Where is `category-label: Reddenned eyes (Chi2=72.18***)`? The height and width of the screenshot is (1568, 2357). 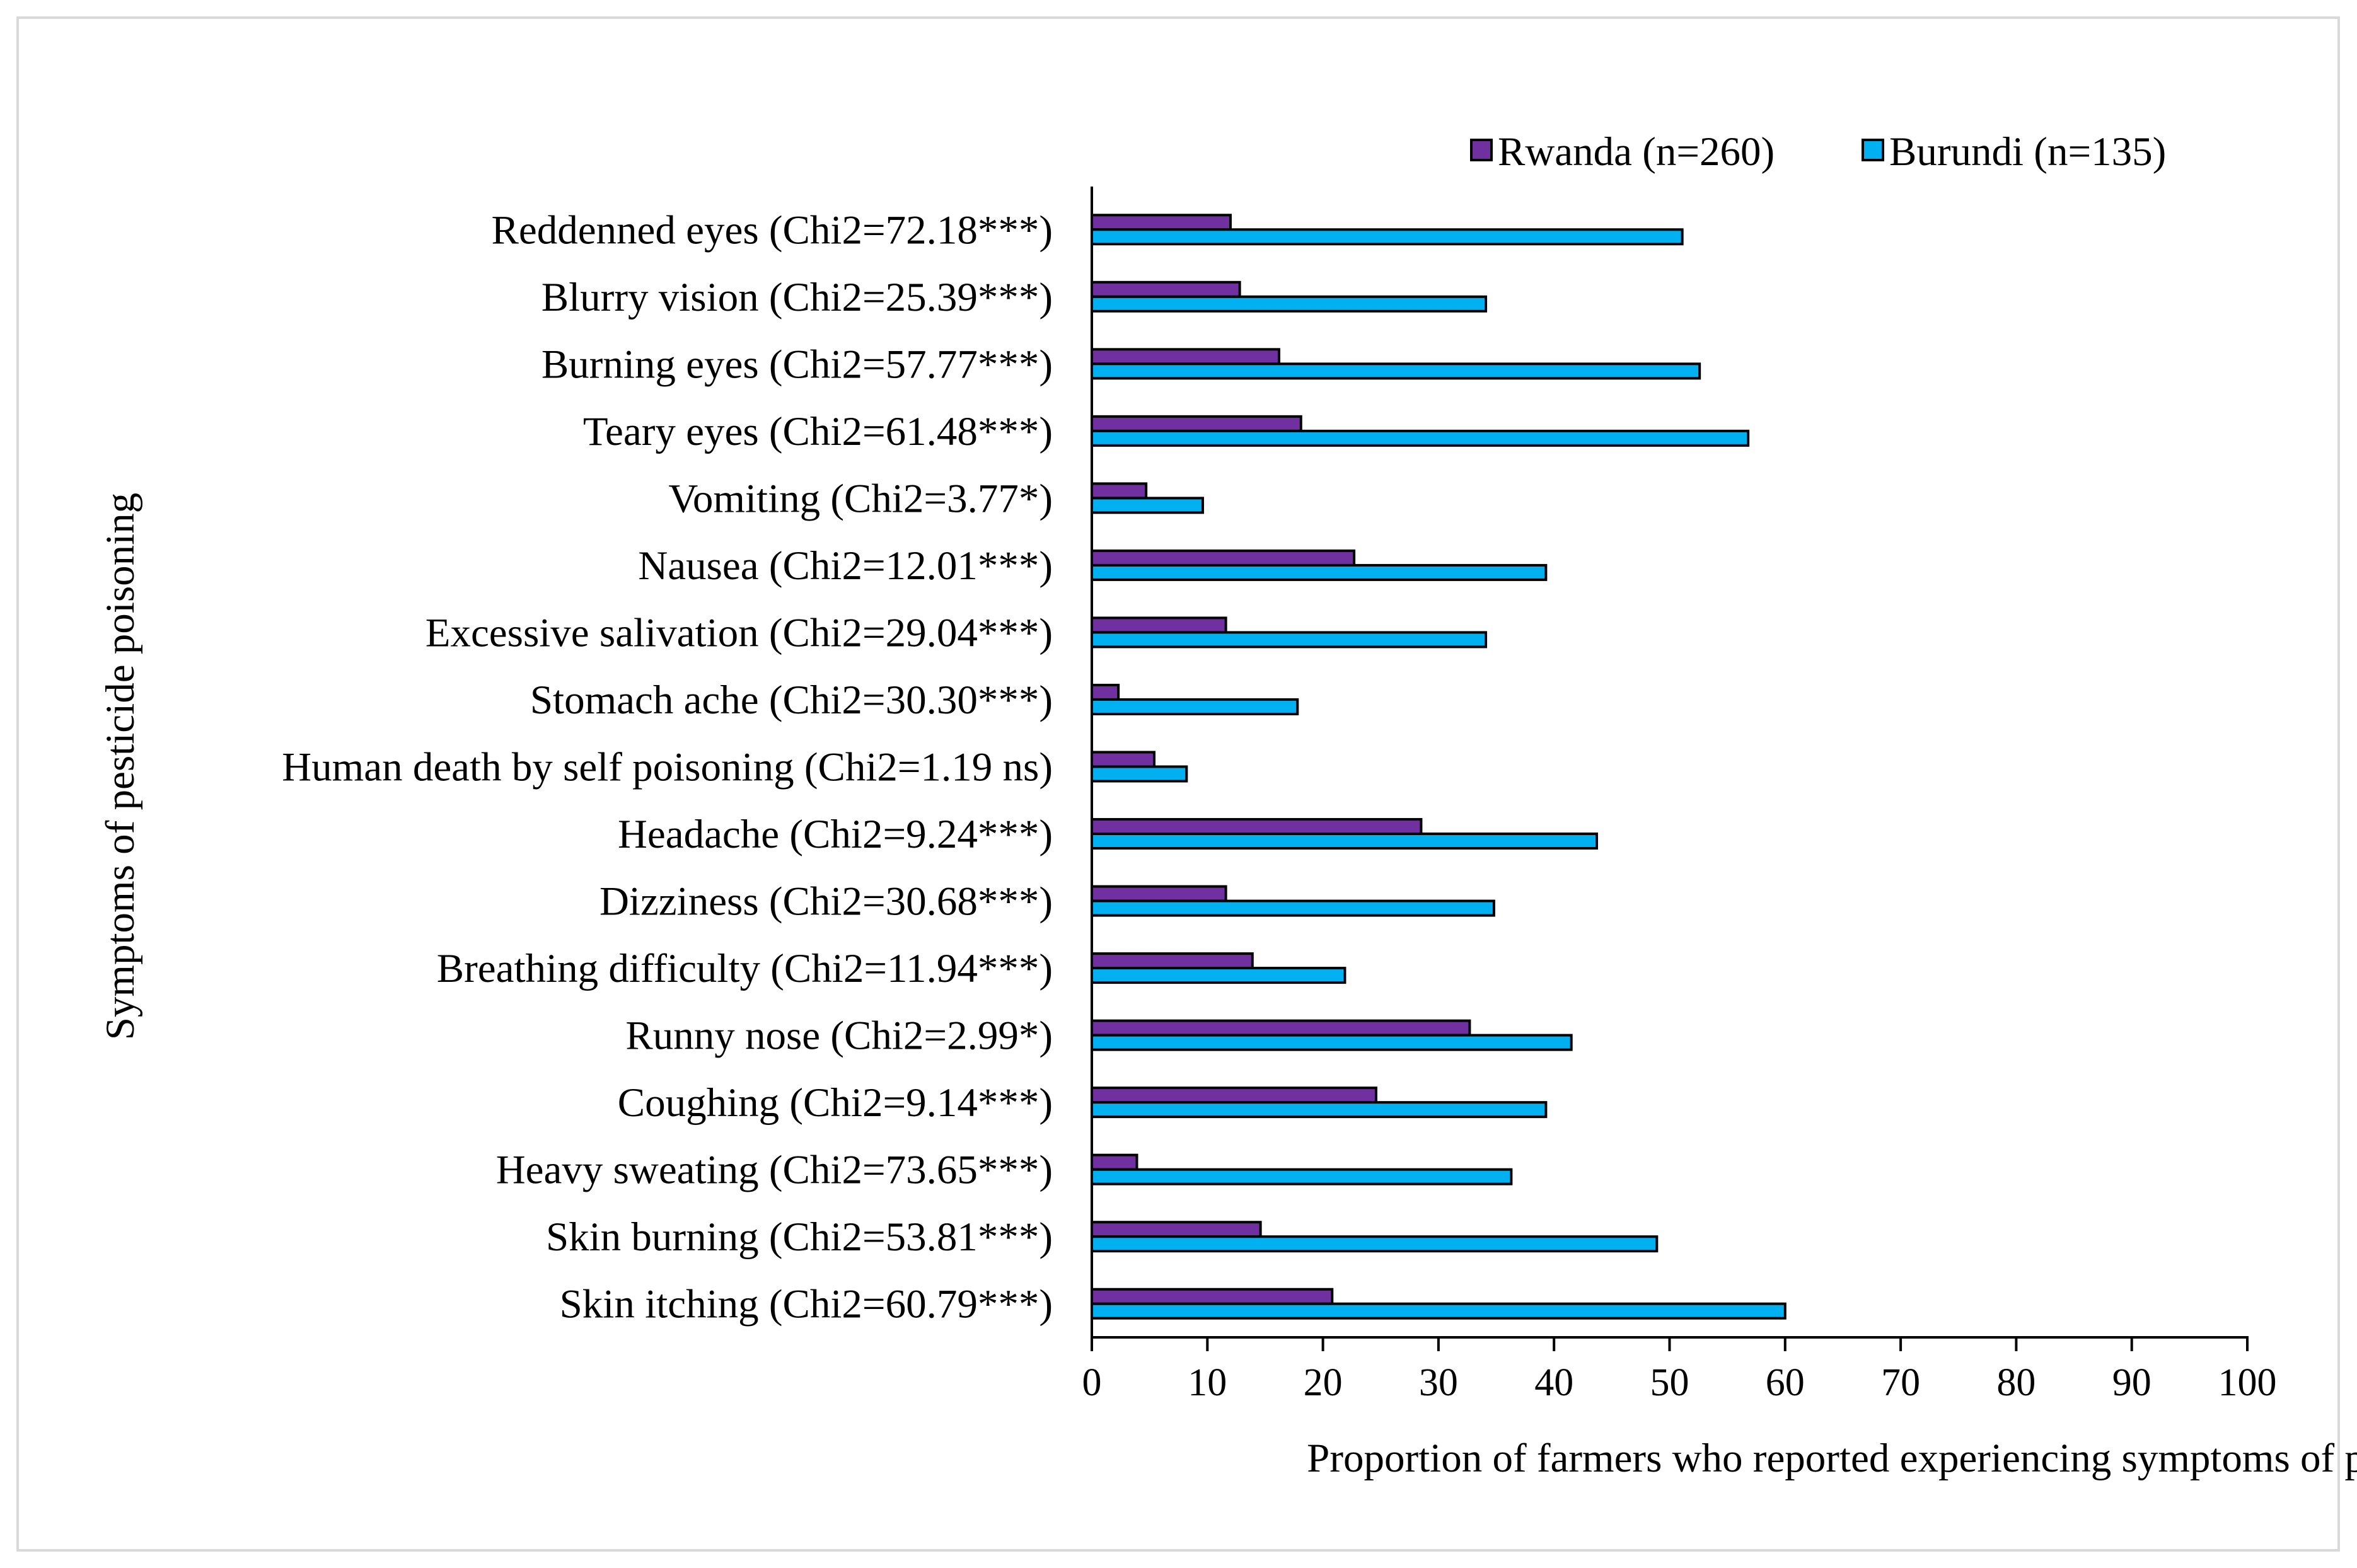 category-label: Reddenned eyes (Chi2=72.18***) is located at coordinates (772, 230).